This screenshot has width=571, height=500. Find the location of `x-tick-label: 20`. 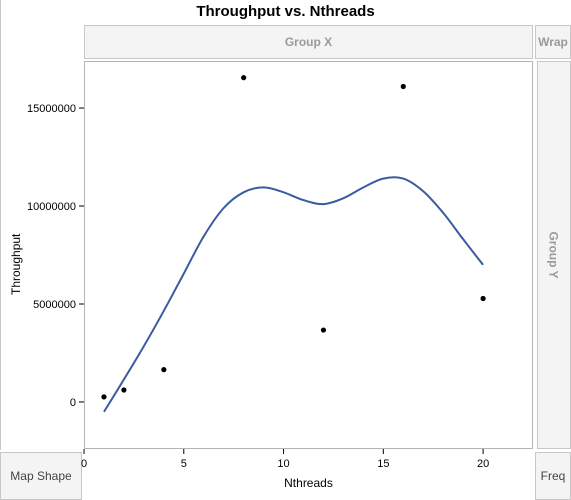

x-tick-label: 20 is located at coordinates (483, 464).